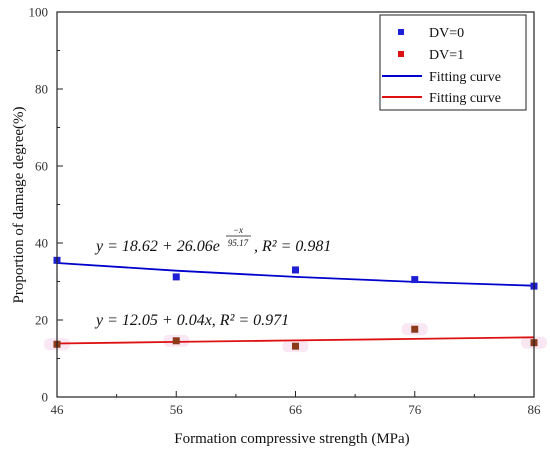 The width and height of the screenshot is (550, 455). I want to click on equation-1-exp-num: −x, so click(238, 230).